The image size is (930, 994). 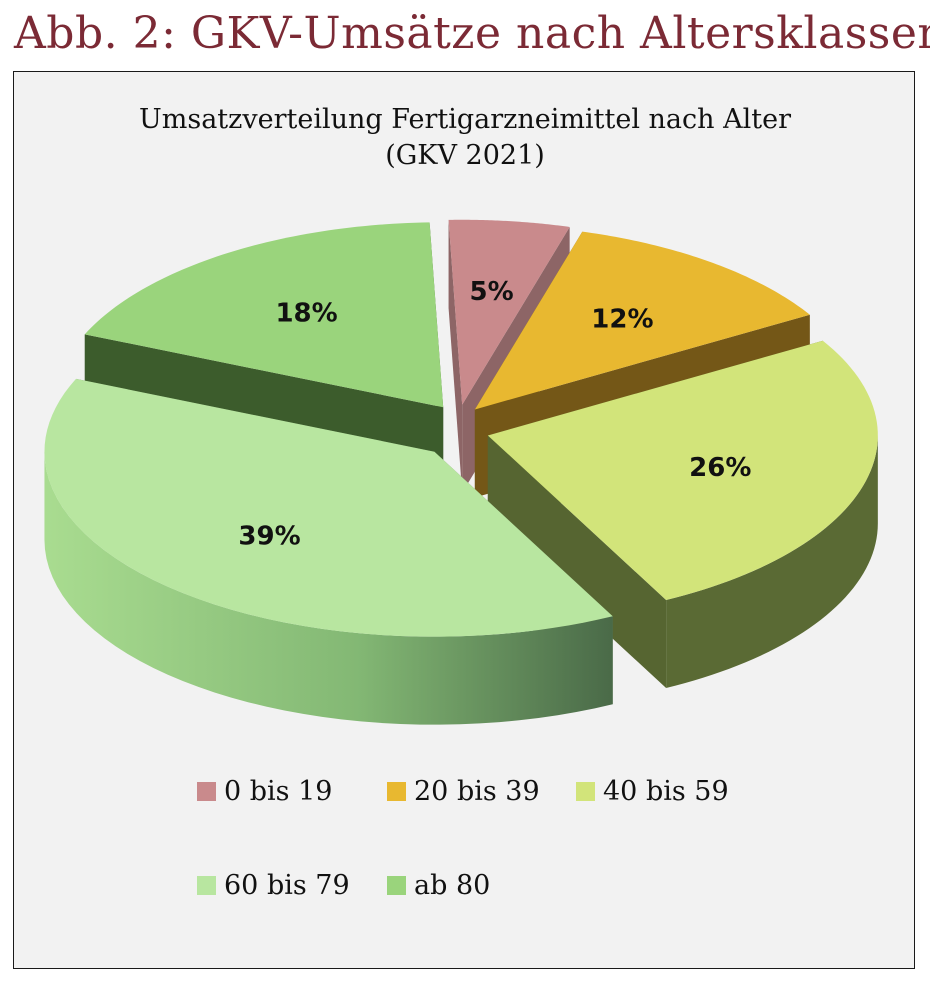 I want to click on data-label: 18%, so click(x=306, y=314).